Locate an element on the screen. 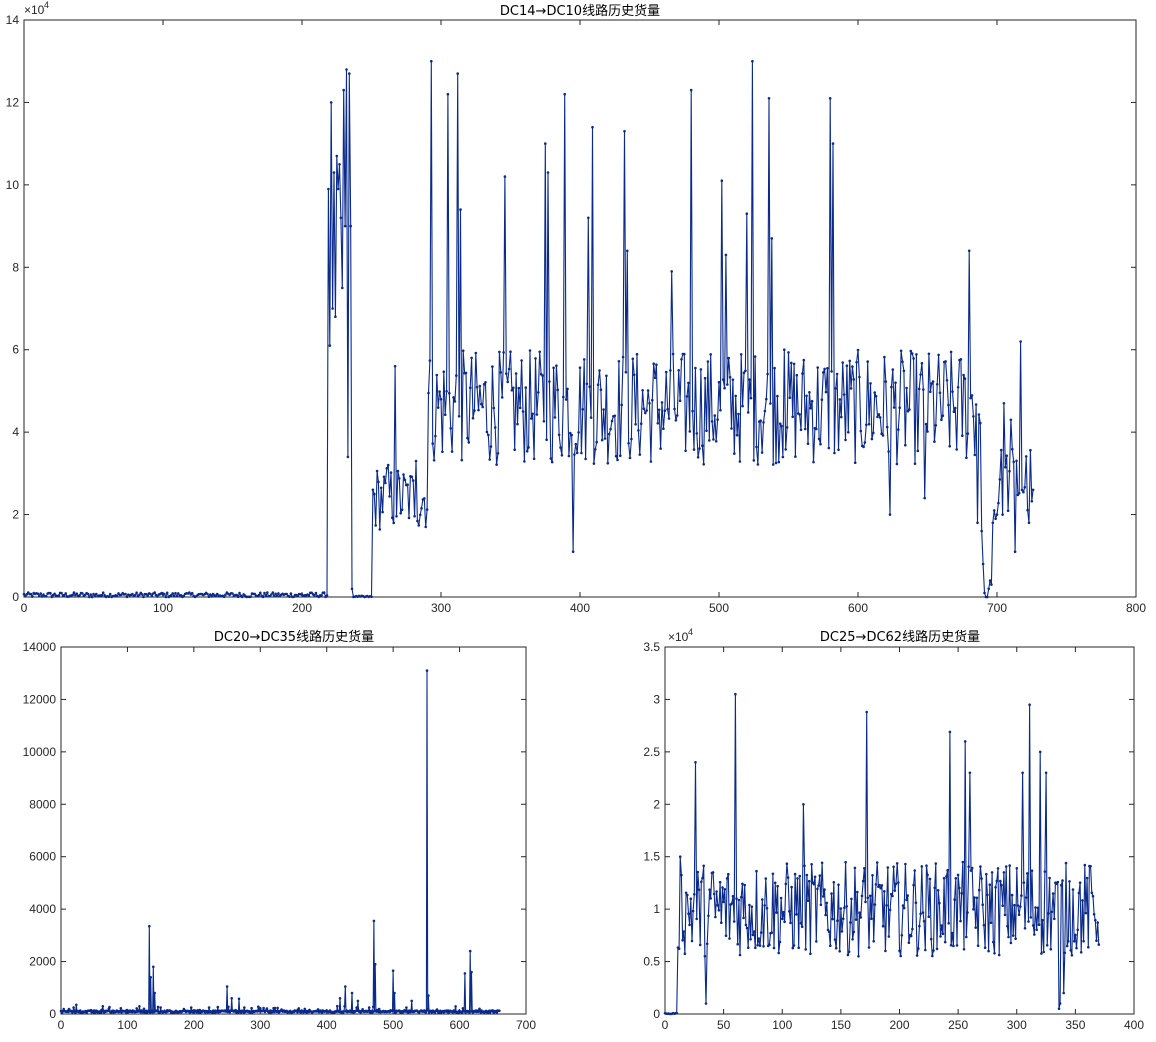 The image size is (1156, 1042). chart-bottom-left-ytick-label: 12000 is located at coordinates (40, 699).